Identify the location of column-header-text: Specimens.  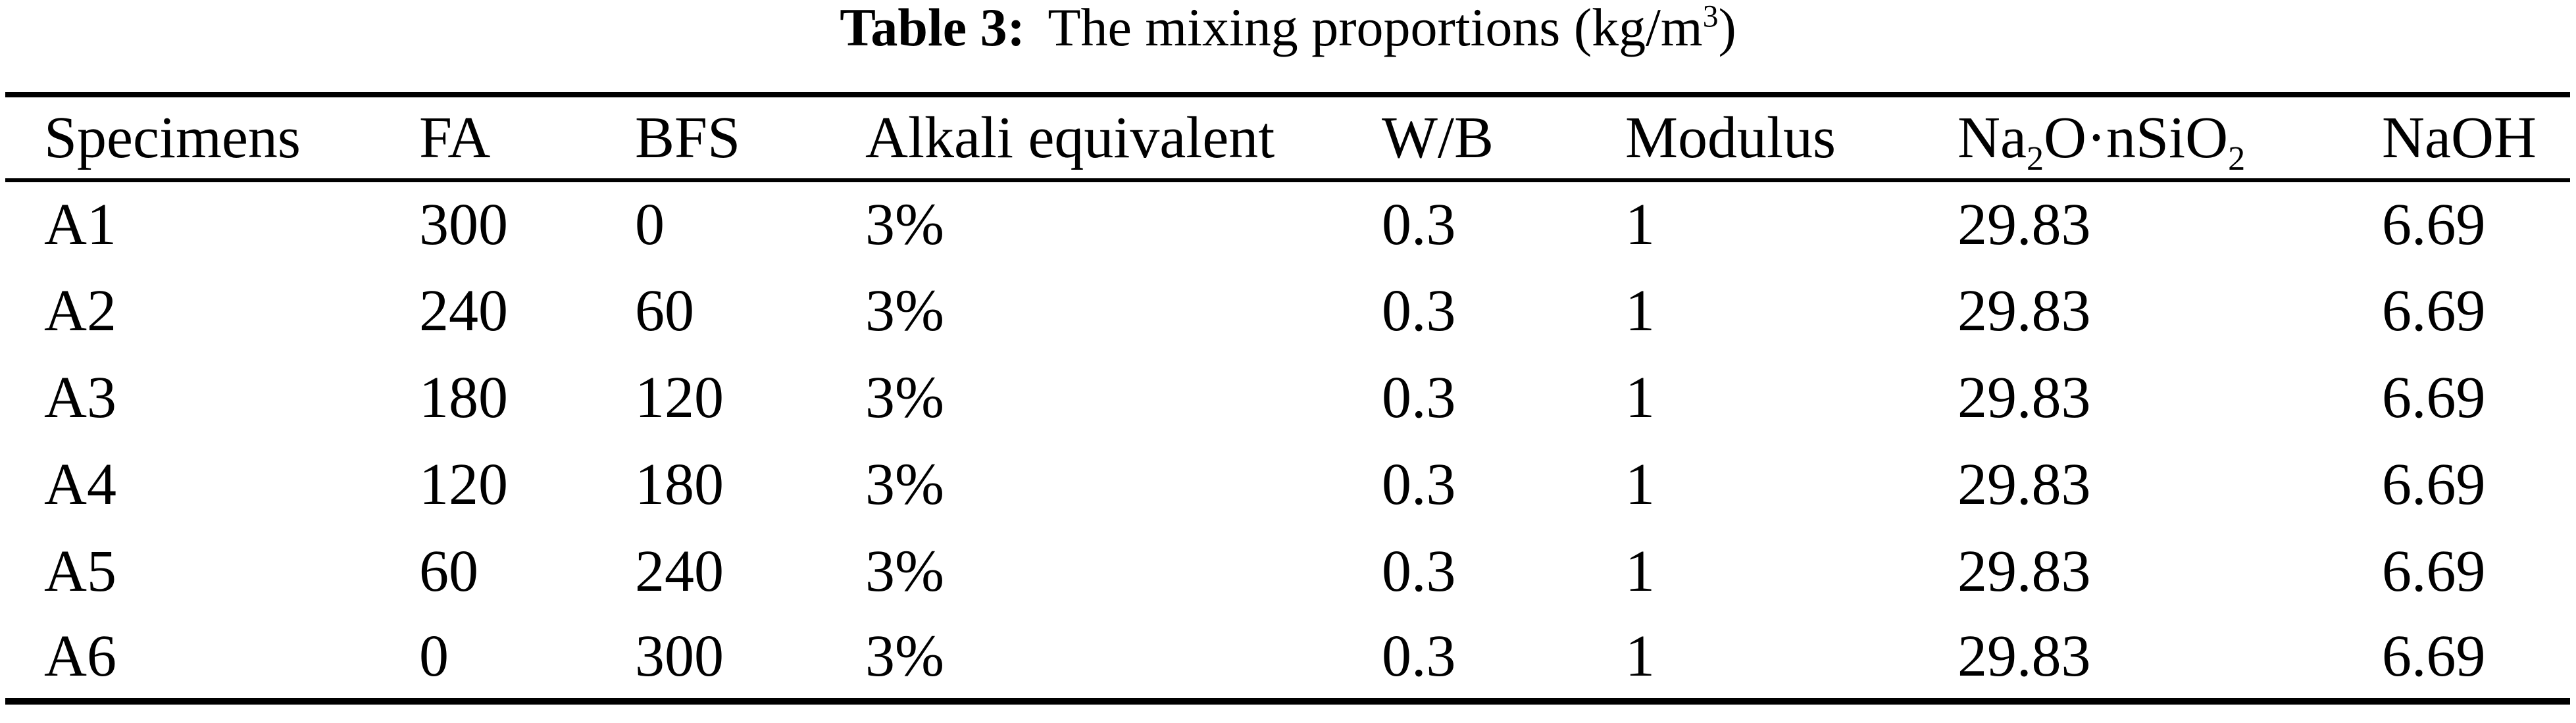
(172, 137).